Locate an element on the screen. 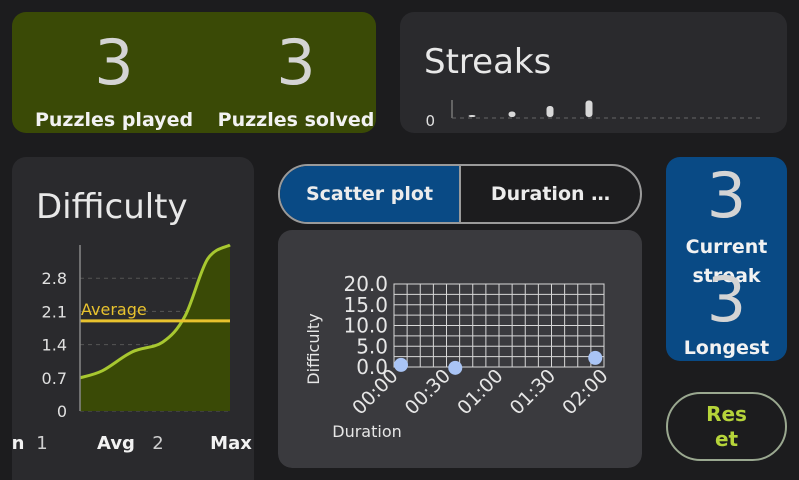 This screenshot has height=480, width=799. scatter-y-label: Difficulty is located at coordinates (313, 348).